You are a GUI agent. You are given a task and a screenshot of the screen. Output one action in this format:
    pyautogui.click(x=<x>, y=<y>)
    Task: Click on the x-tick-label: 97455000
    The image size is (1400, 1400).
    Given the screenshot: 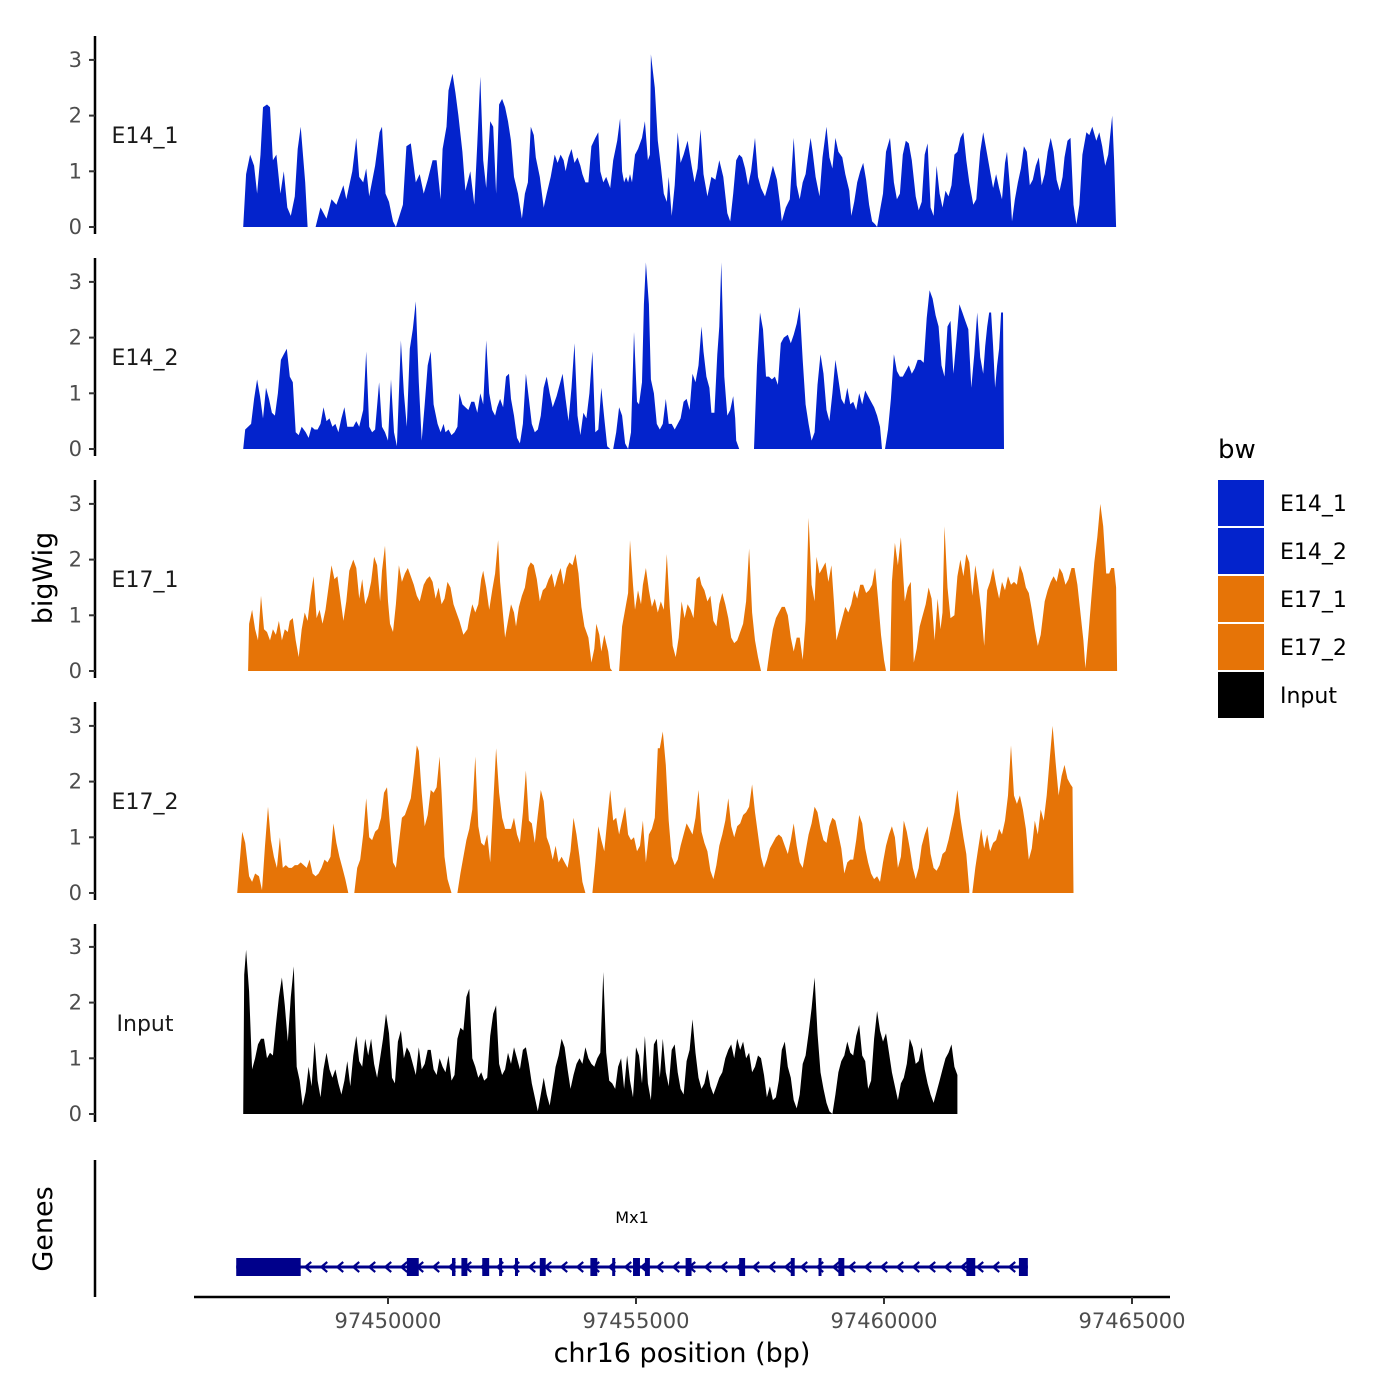 What is the action you would take?
    pyautogui.click(x=636, y=1321)
    